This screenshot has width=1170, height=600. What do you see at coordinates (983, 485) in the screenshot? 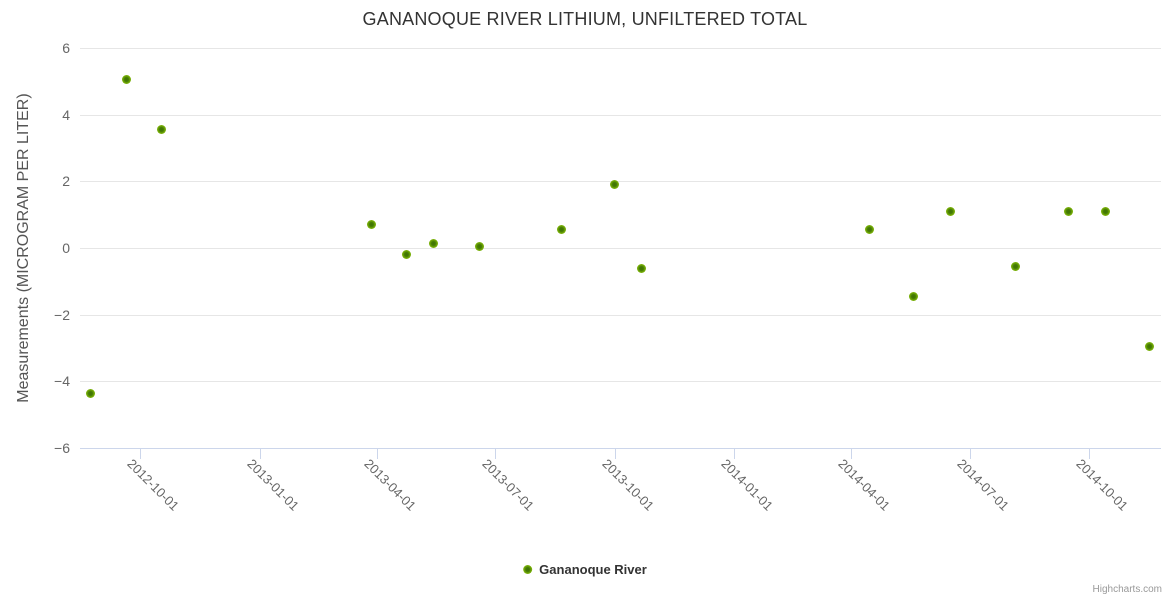
I see `x-axis-label: 2014-07-01` at bounding box center [983, 485].